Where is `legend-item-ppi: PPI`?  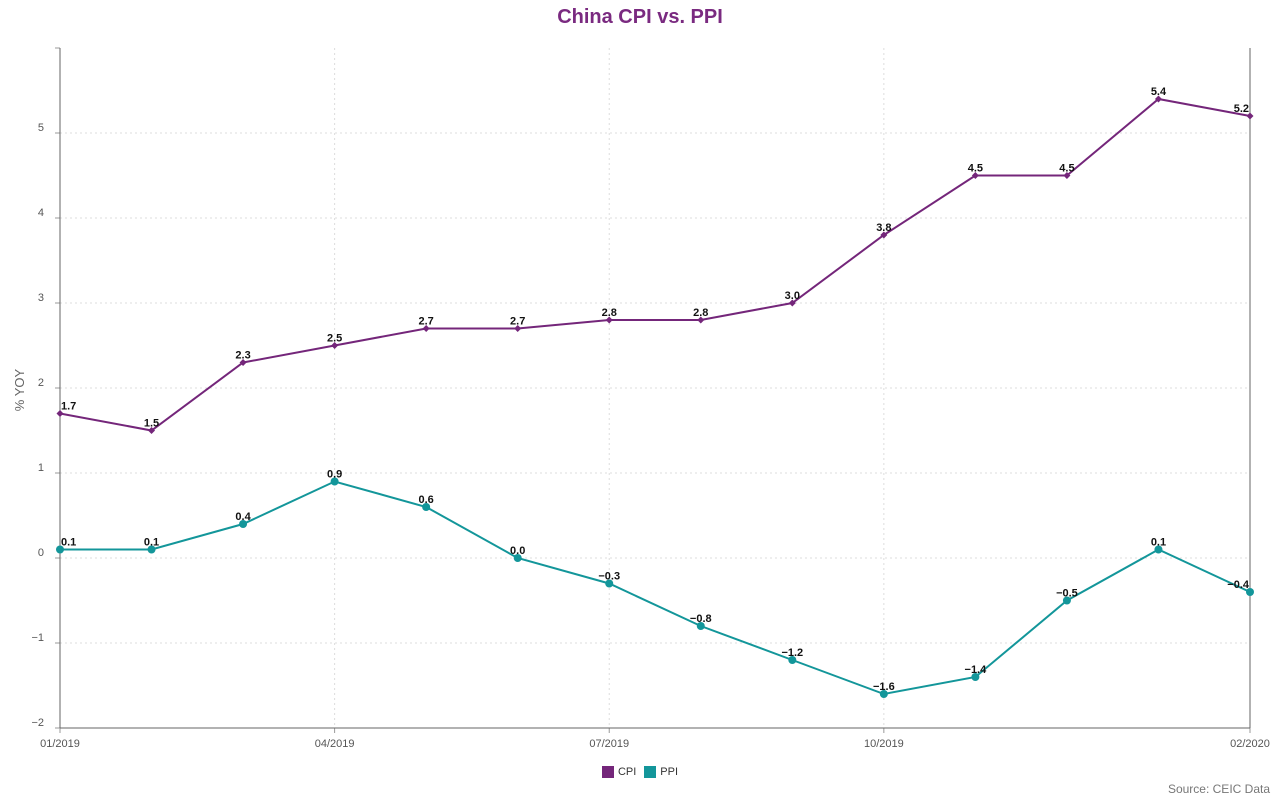 legend-item-ppi: PPI is located at coordinates (661, 772).